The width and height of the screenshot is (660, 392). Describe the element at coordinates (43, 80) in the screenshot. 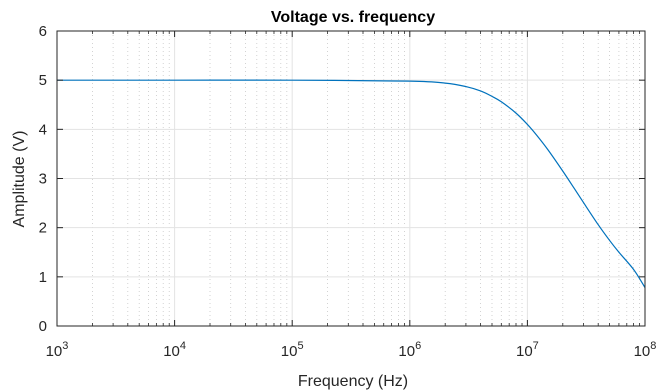

I see `y-tick-label: 5` at that location.